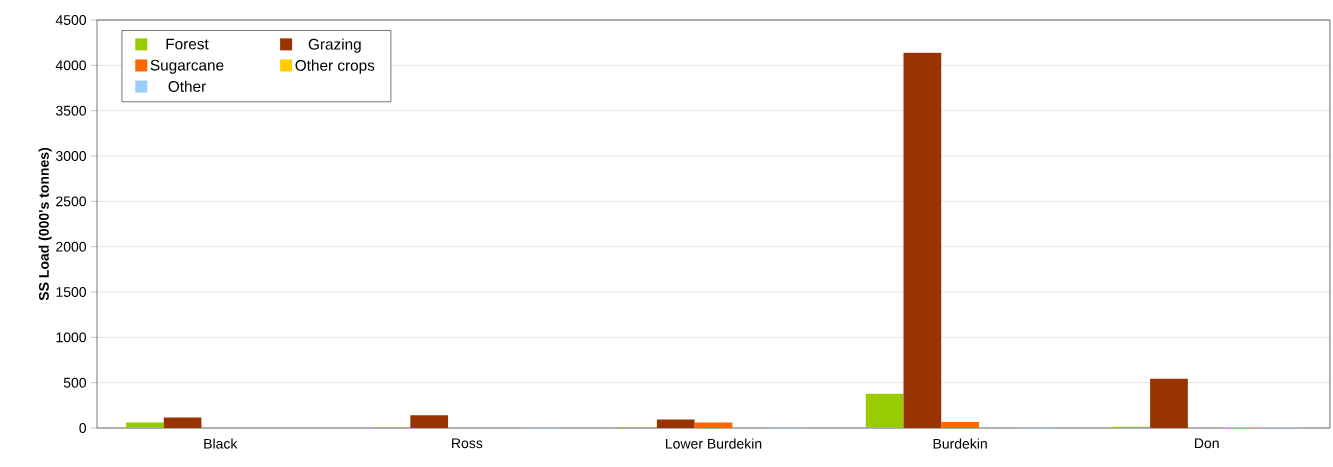 The height and width of the screenshot is (467, 1333). Describe the element at coordinates (71, 292) in the screenshot. I see `y-tick-label: 1500` at that location.